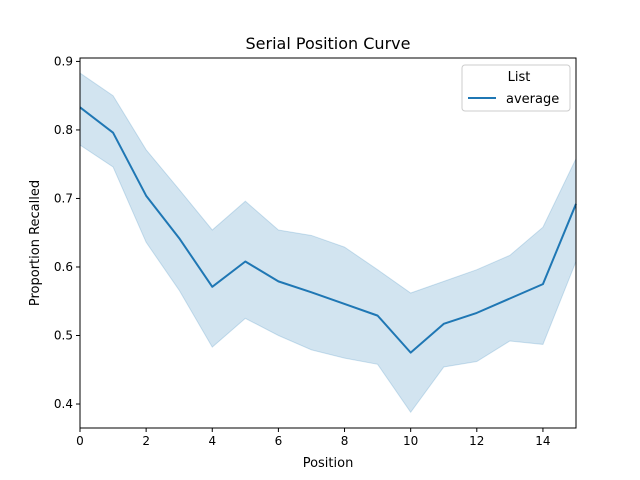 The width and height of the screenshot is (640, 480). What do you see at coordinates (80, 441) in the screenshot?
I see `x-tick-label: 0` at bounding box center [80, 441].